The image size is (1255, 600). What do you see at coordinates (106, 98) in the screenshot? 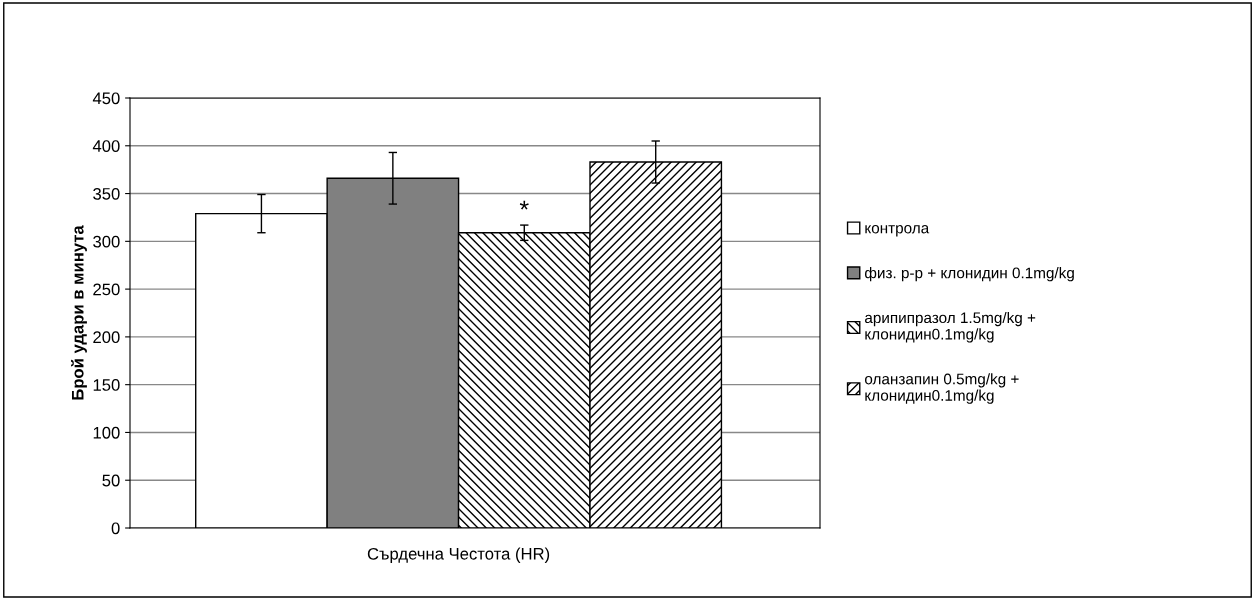
I see `y-tick-label: 450` at bounding box center [106, 98].